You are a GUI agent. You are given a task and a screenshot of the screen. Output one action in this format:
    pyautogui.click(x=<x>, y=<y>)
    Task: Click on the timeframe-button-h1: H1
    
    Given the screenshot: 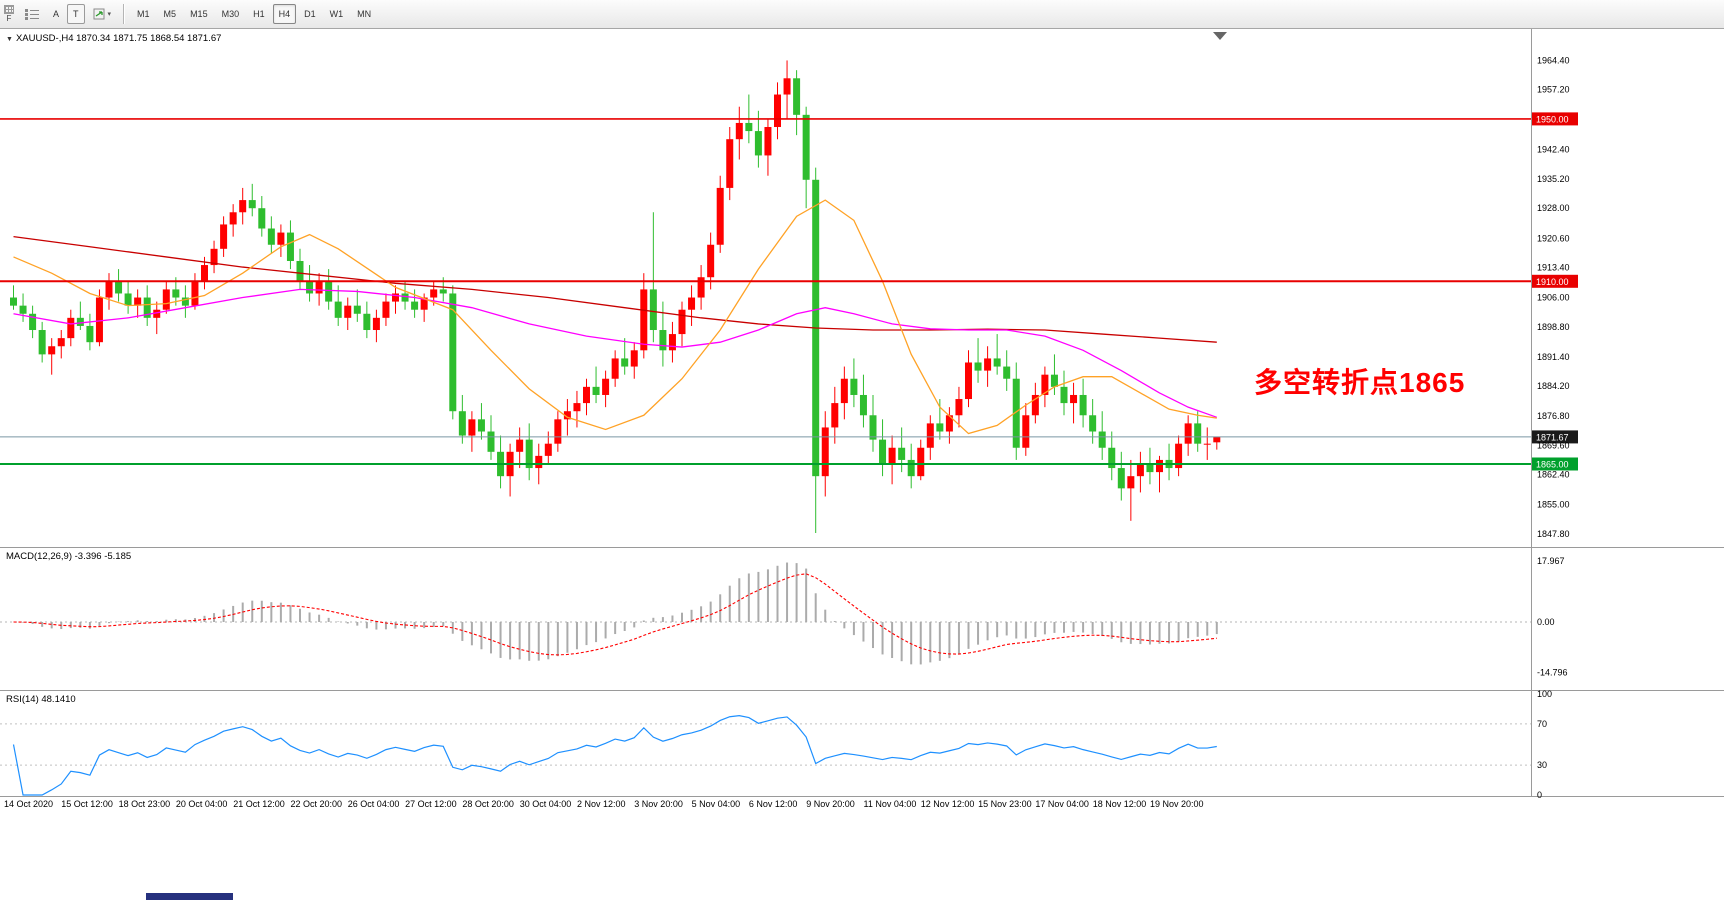 What is the action you would take?
    pyautogui.click(x=259, y=14)
    